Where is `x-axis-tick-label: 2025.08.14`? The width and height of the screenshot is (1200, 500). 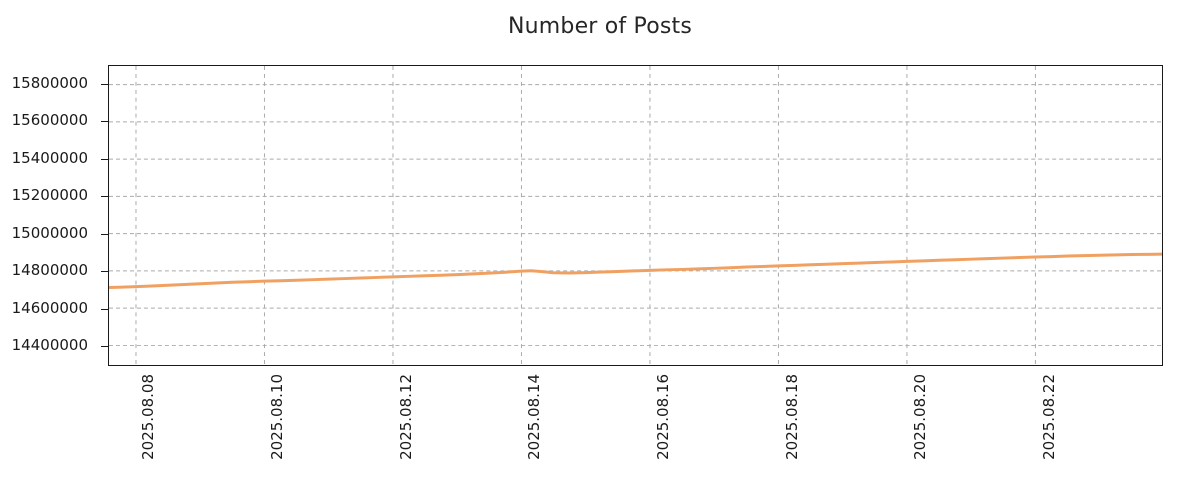 x-axis-tick-label: 2025.08.14 is located at coordinates (534, 417).